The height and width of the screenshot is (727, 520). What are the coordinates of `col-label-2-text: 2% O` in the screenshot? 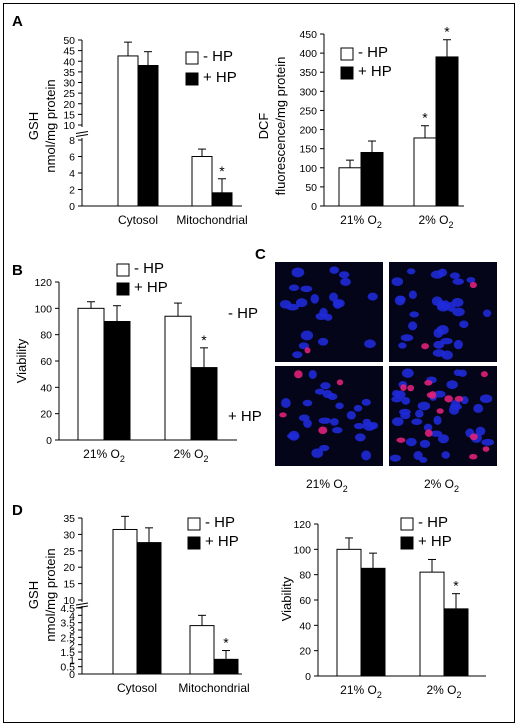 It's located at (439, 484).